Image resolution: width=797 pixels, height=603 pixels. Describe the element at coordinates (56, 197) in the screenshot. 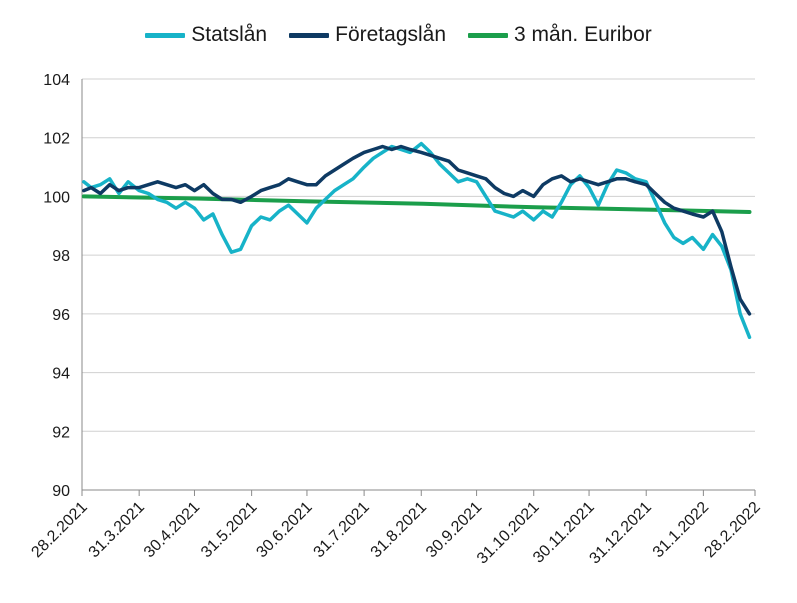

I see `y-tick-label: 100` at that location.